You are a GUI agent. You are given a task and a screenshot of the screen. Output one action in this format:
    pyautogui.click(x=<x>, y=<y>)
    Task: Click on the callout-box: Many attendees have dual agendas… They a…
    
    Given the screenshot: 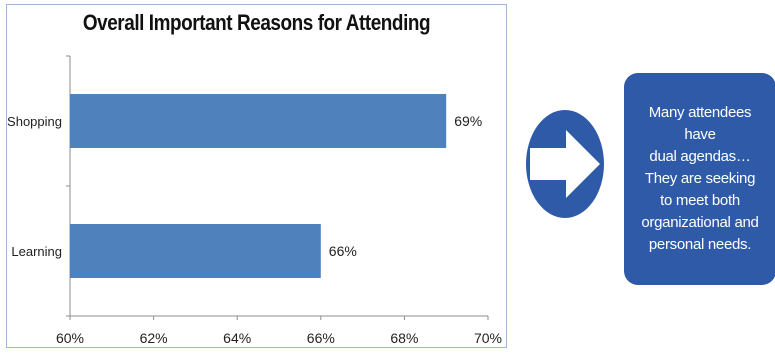 What is the action you would take?
    pyautogui.click(x=699, y=179)
    